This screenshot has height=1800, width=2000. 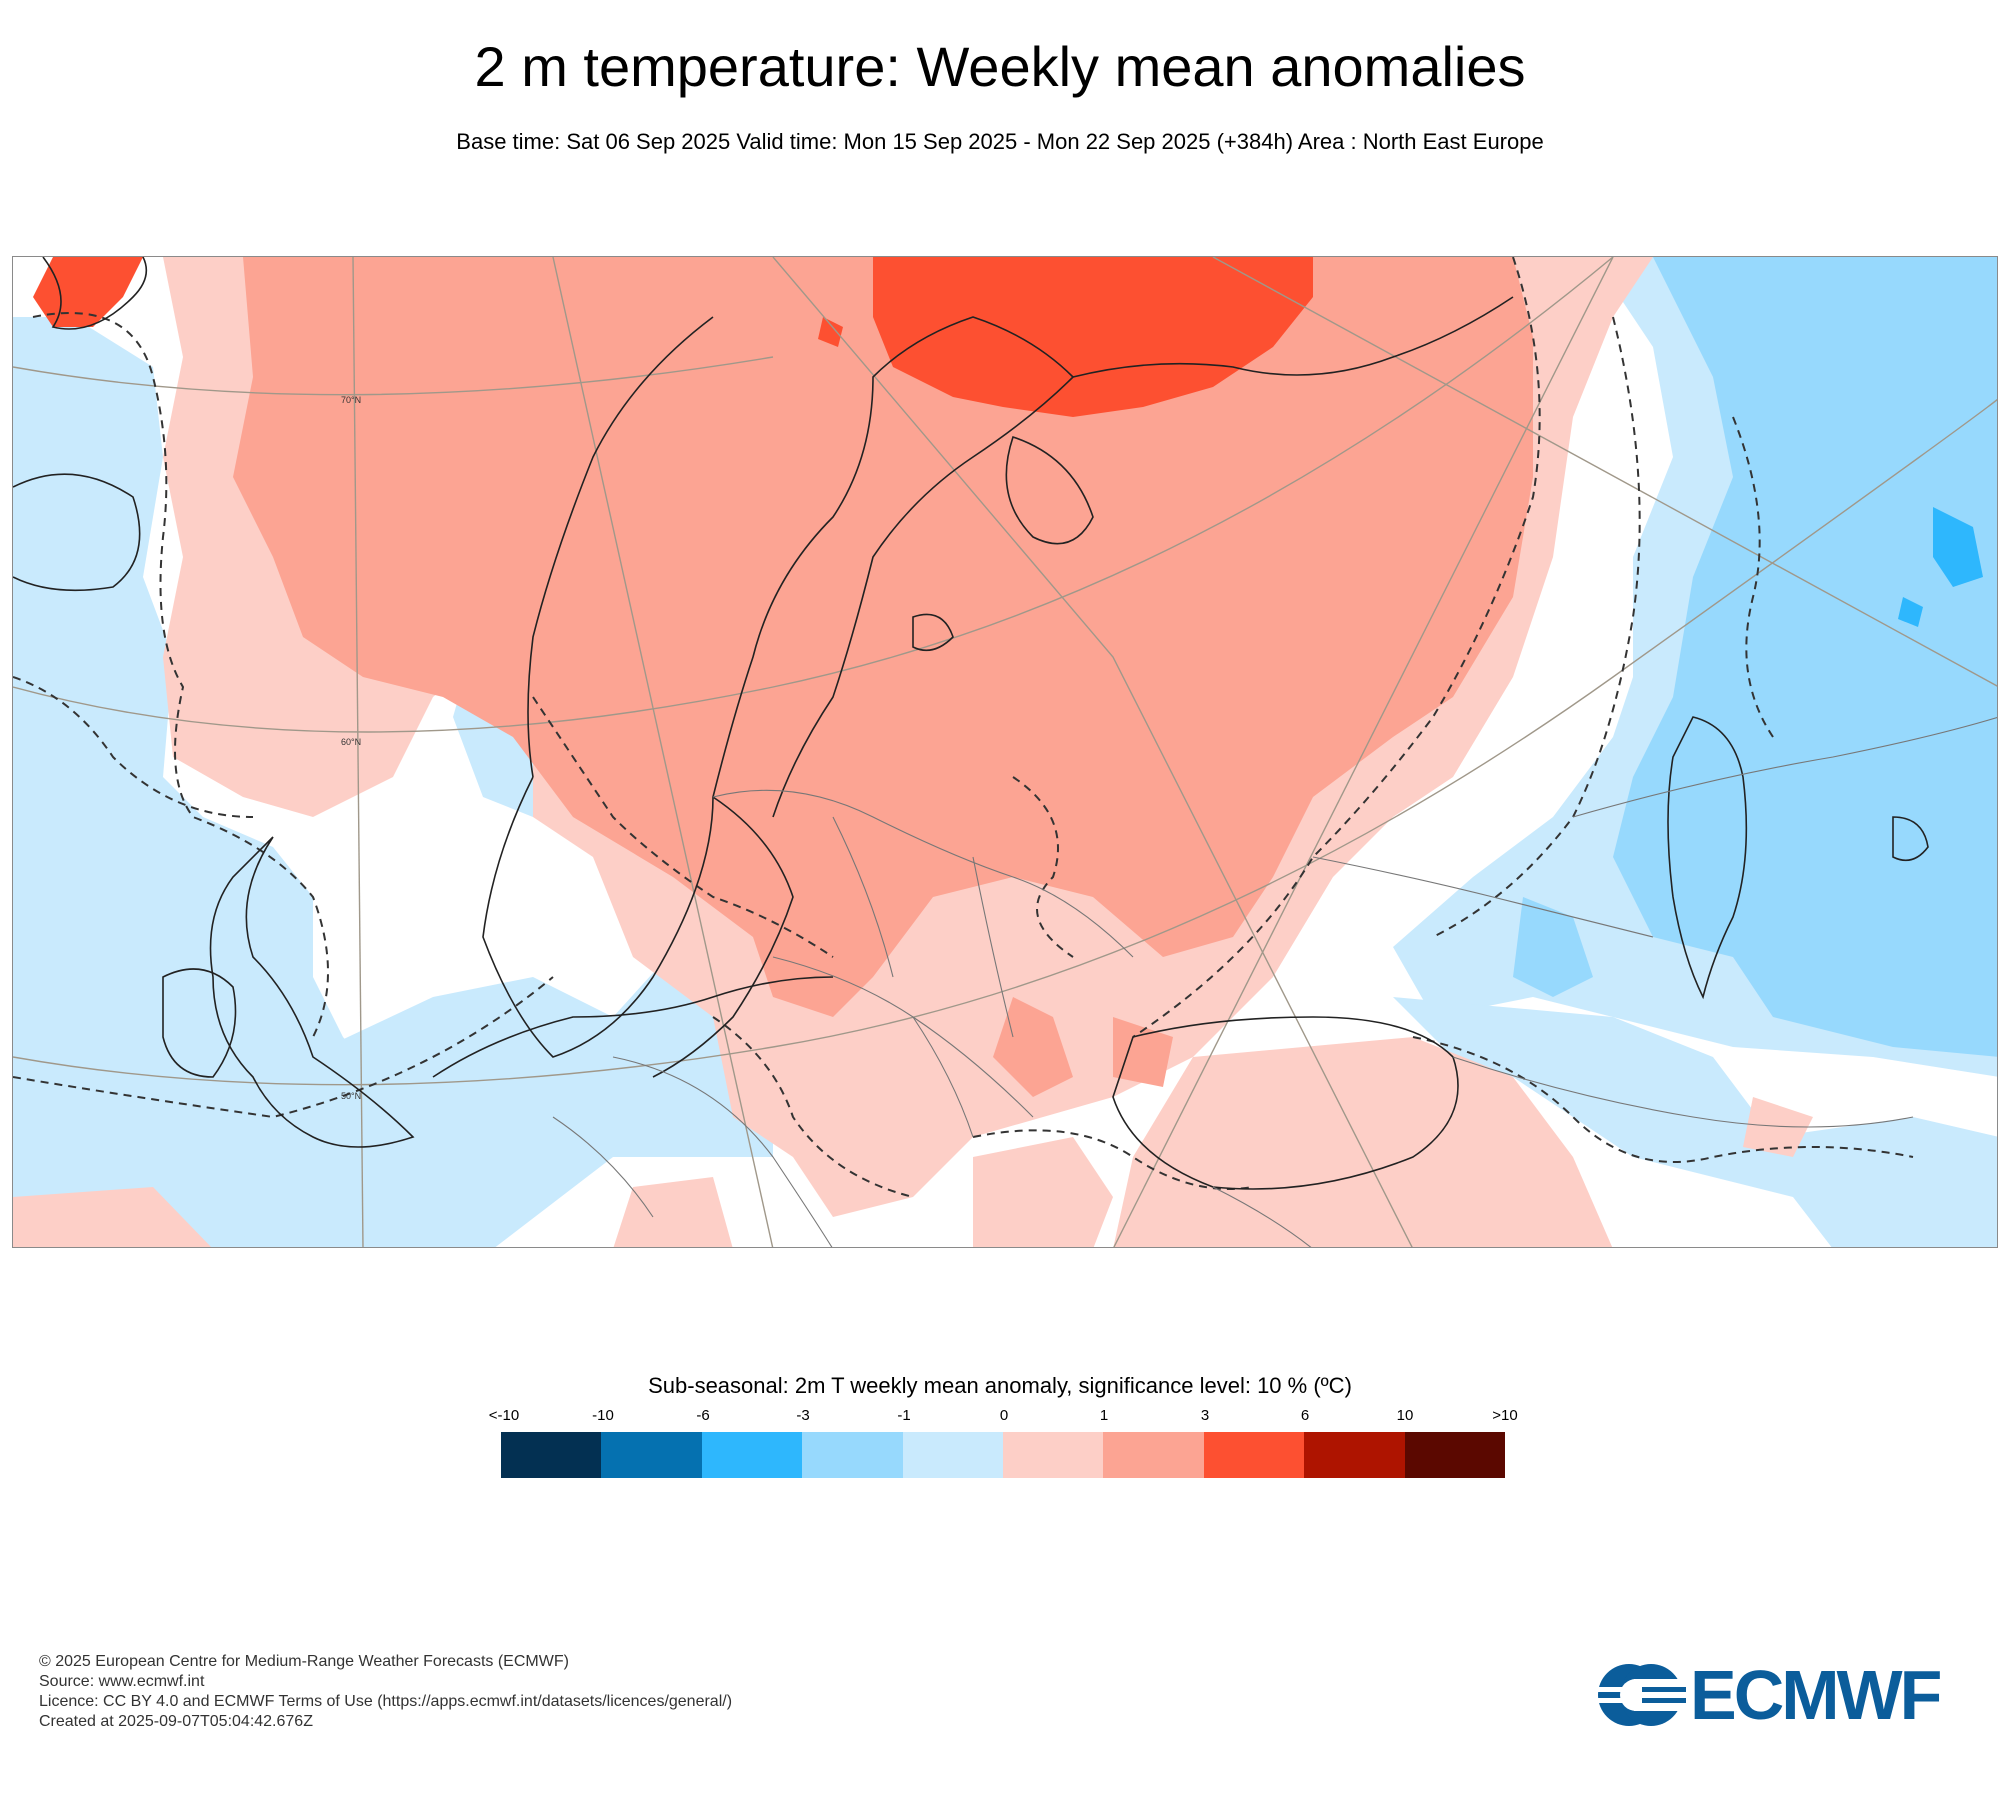 I want to click on colorbar-tick-label: -3, so click(x=803, y=1415).